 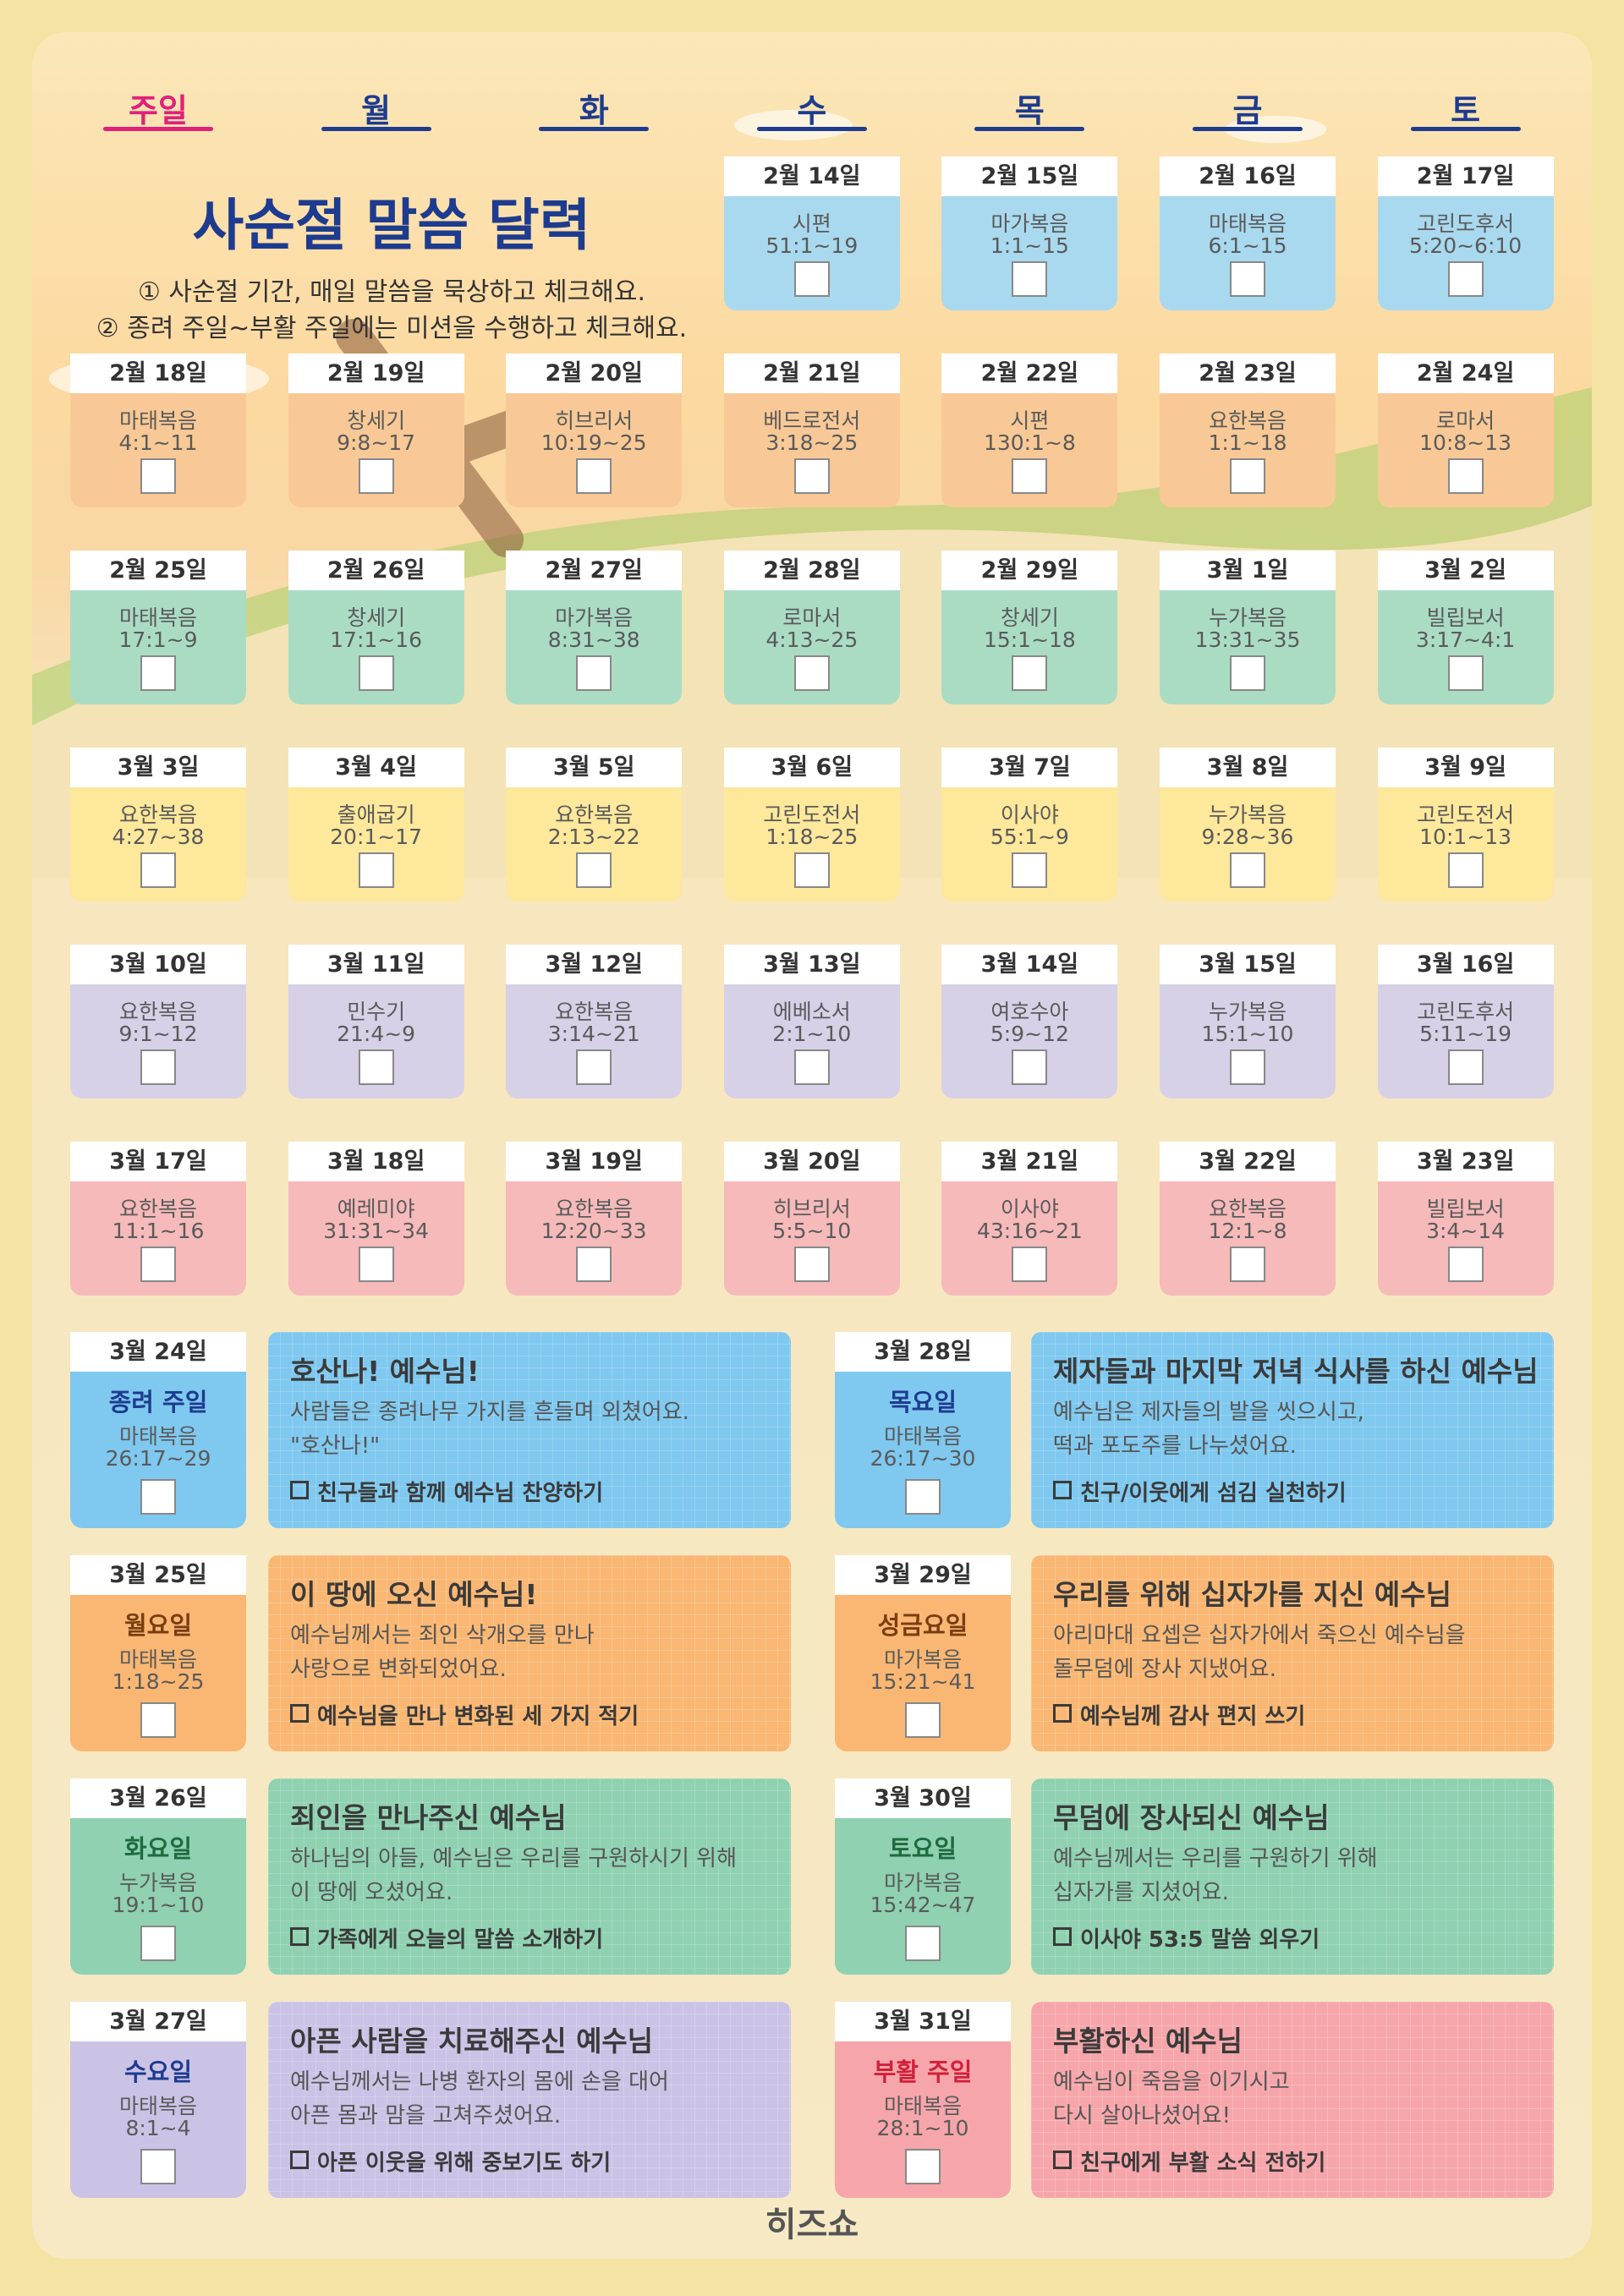 What do you see at coordinates (1466, 373) in the screenshot?
I see `date-label: 2월 24일` at bounding box center [1466, 373].